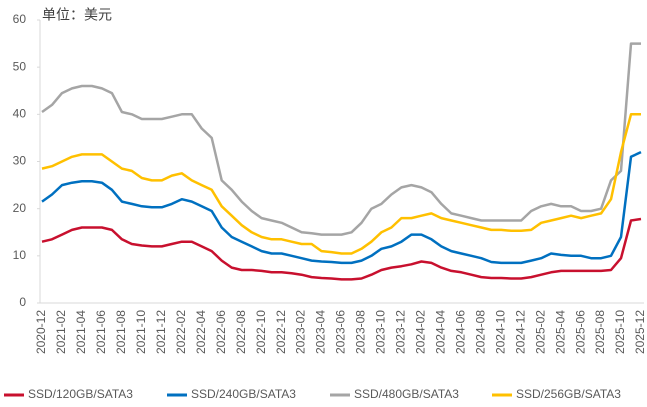 This screenshot has height=407, width=647. What do you see at coordinates (101, 332) in the screenshot?
I see `x-tick-label: 2021-06` at bounding box center [101, 332].